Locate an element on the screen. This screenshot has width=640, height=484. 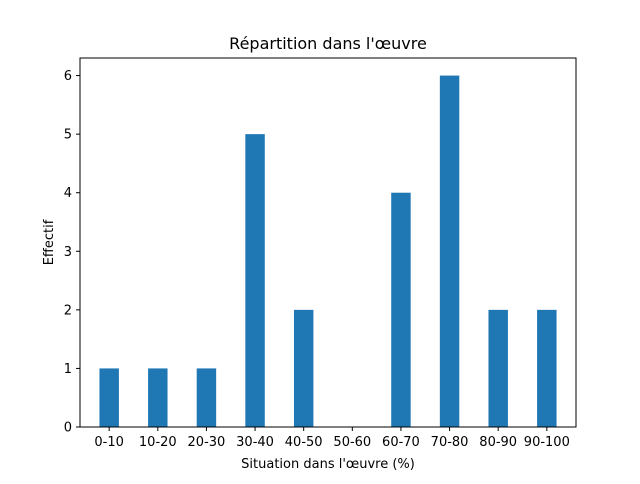
y-tick-label: 3 is located at coordinates (68, 252).